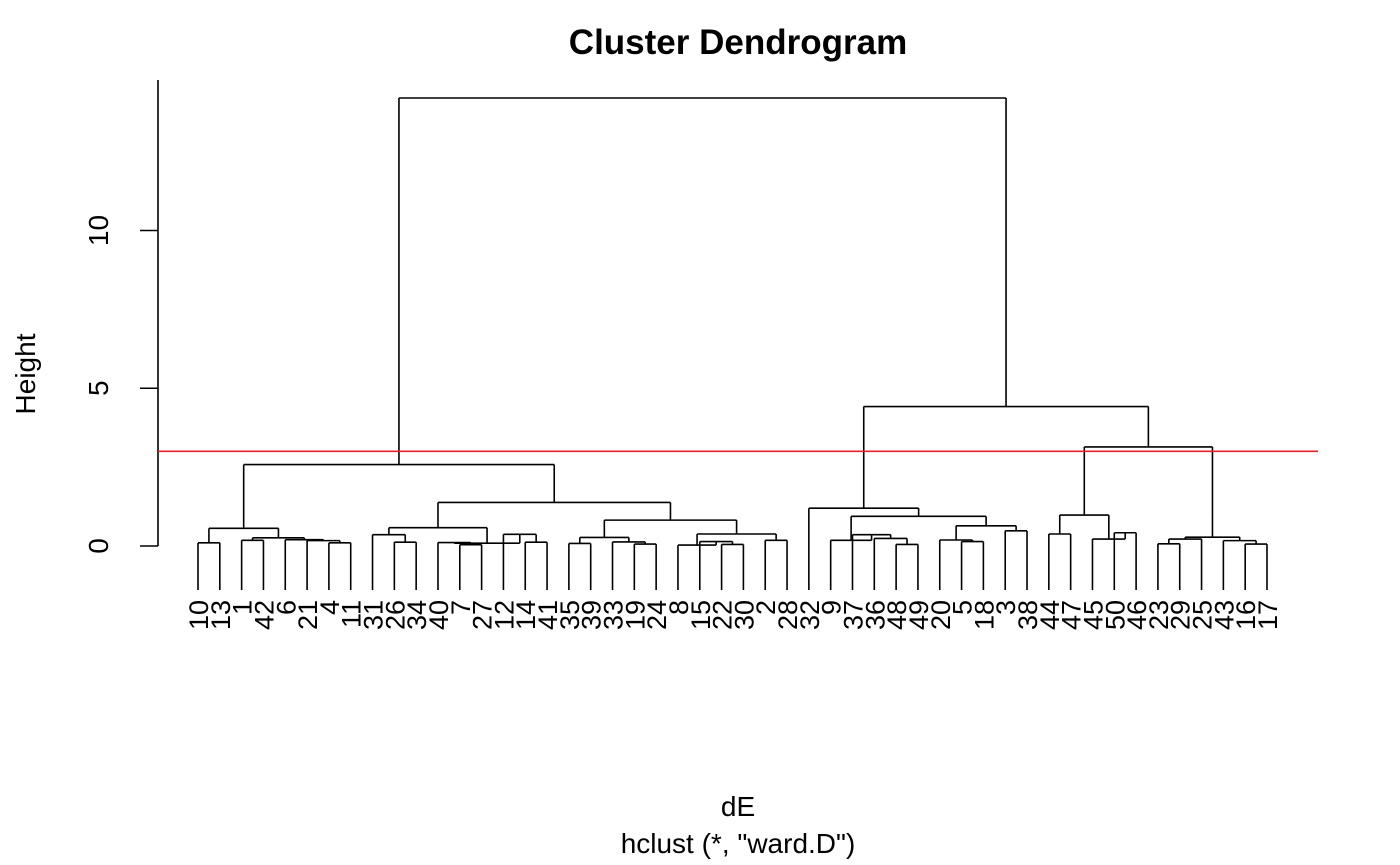 The image size is (1400, 865). I want to click on leaf-label-31: 31, so click(374, 615).